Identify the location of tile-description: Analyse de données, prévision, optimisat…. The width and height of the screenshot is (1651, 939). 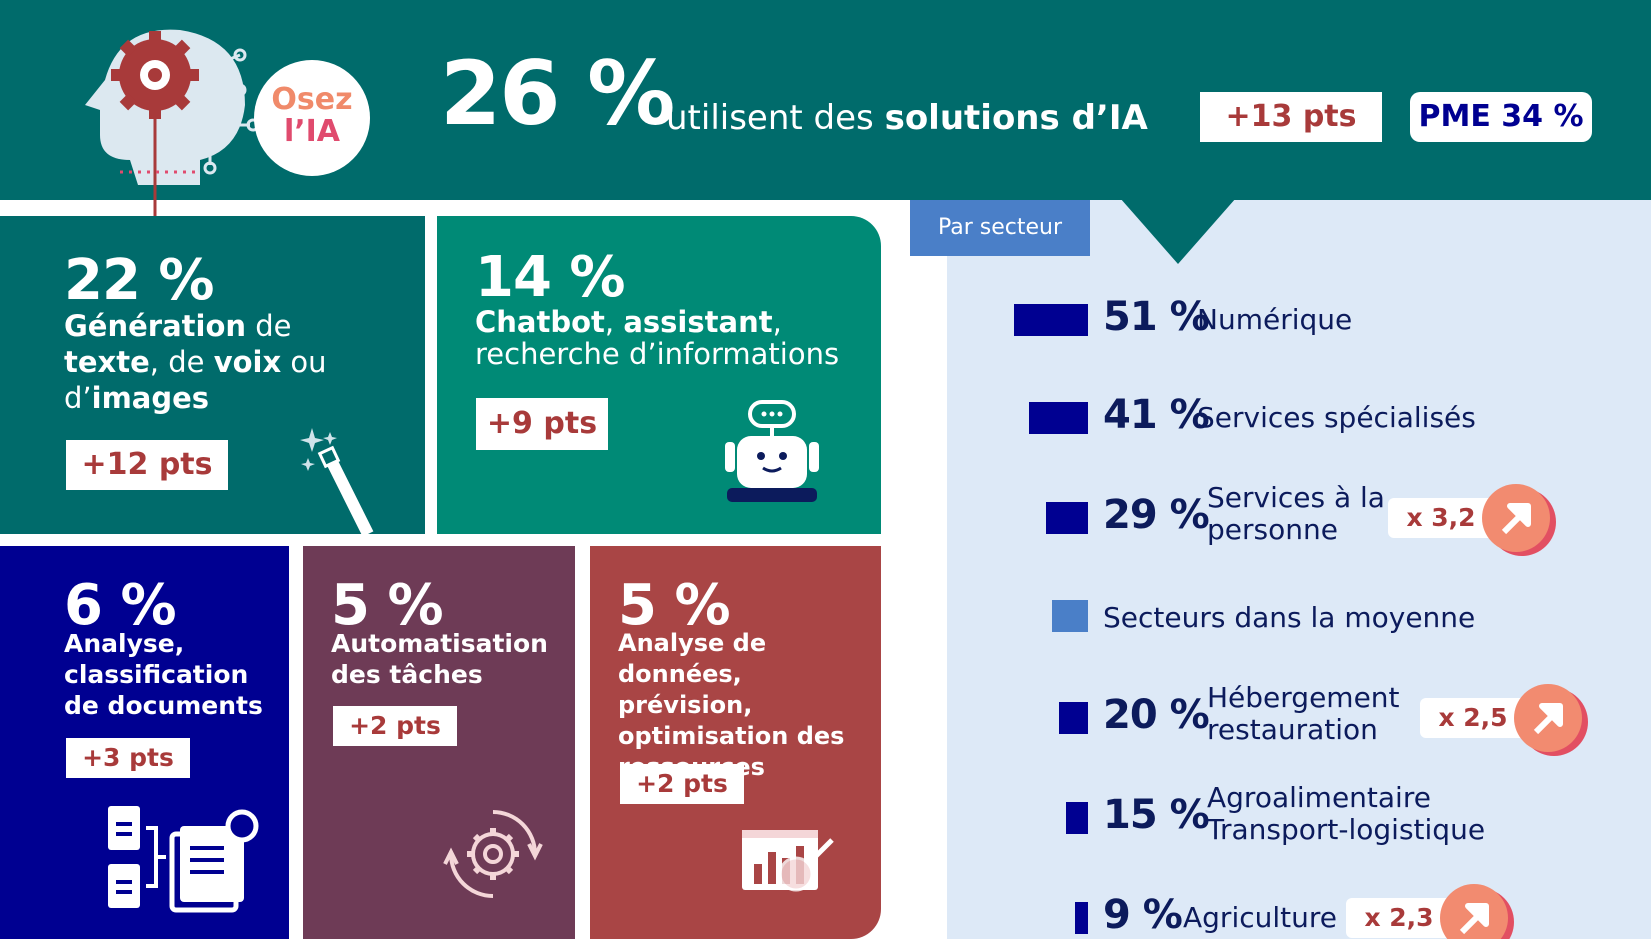
(748, 705).